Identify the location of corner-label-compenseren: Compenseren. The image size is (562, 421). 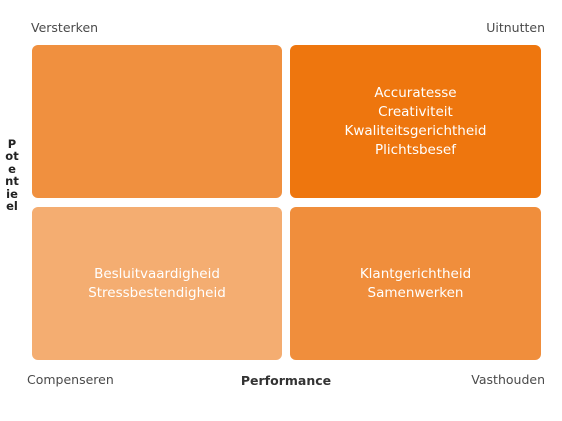
(70, 379).